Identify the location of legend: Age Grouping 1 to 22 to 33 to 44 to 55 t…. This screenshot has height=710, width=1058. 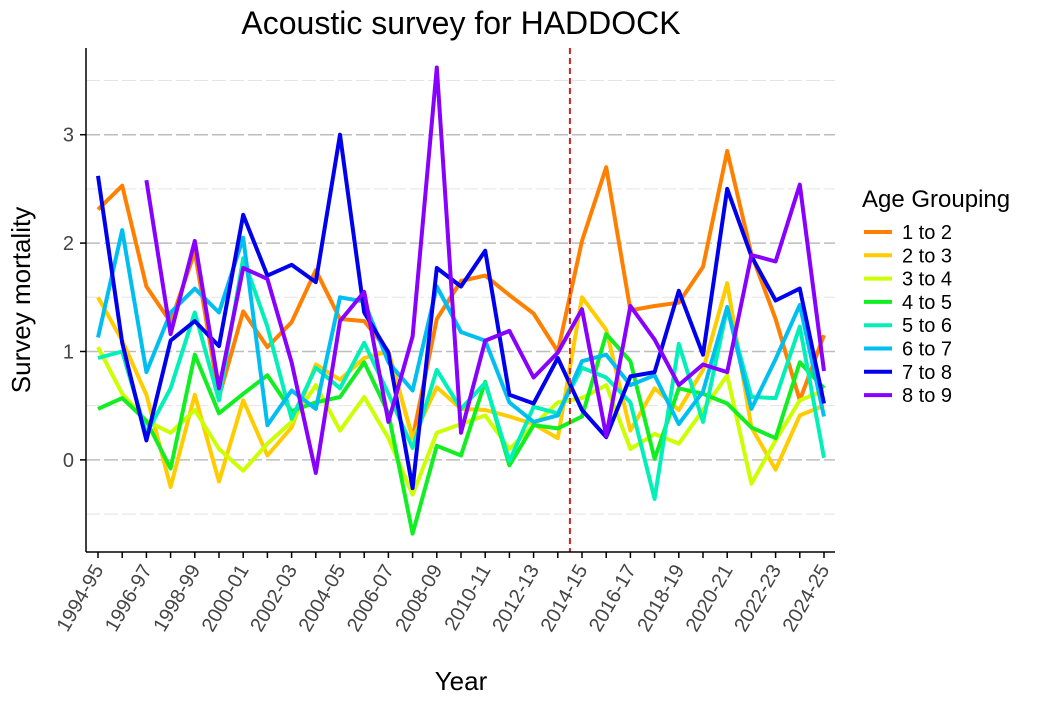
(936, 296).